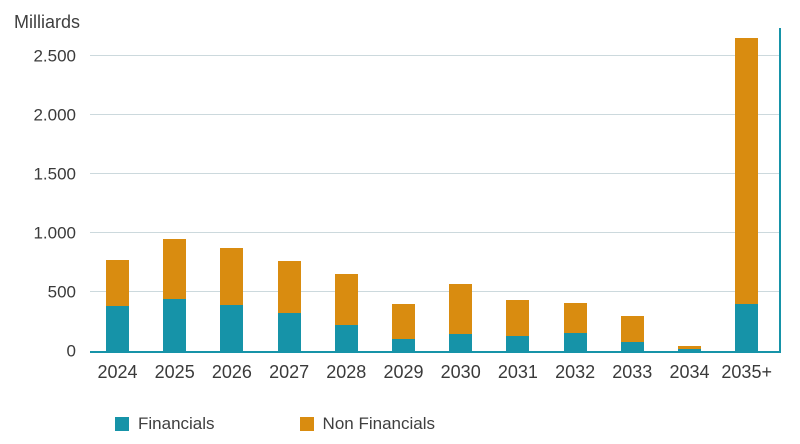 The width and height of the screenshot is (800, 444). I want to click on y-axis-tick-label: 1.500, so click(54, 174).